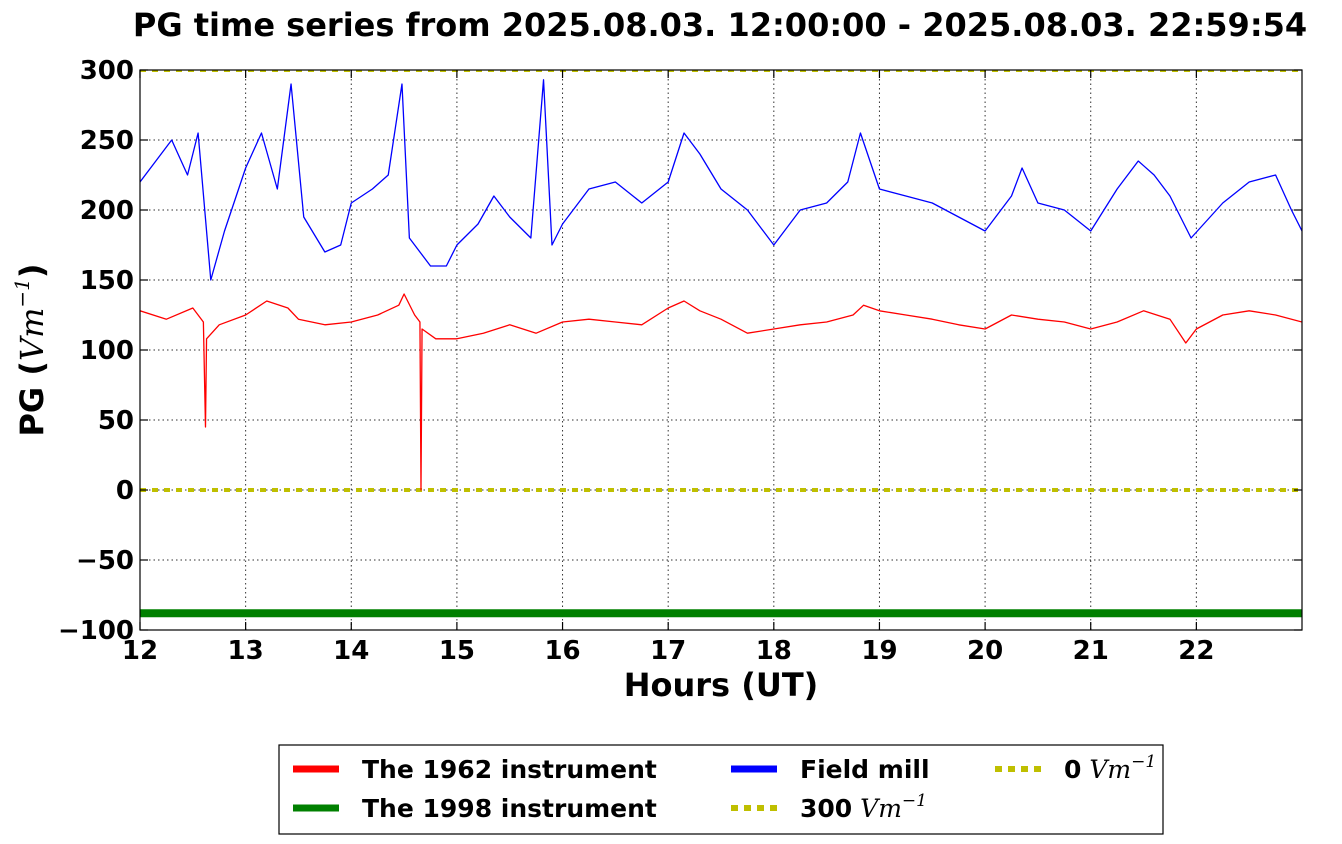  I want to click on x-axis-title: Hours (UT), so click(721, 685).